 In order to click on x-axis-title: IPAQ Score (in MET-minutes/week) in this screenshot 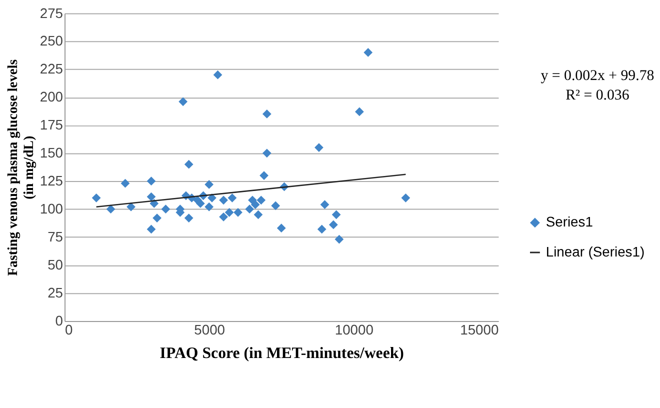, I will do `click(282, 353)`.